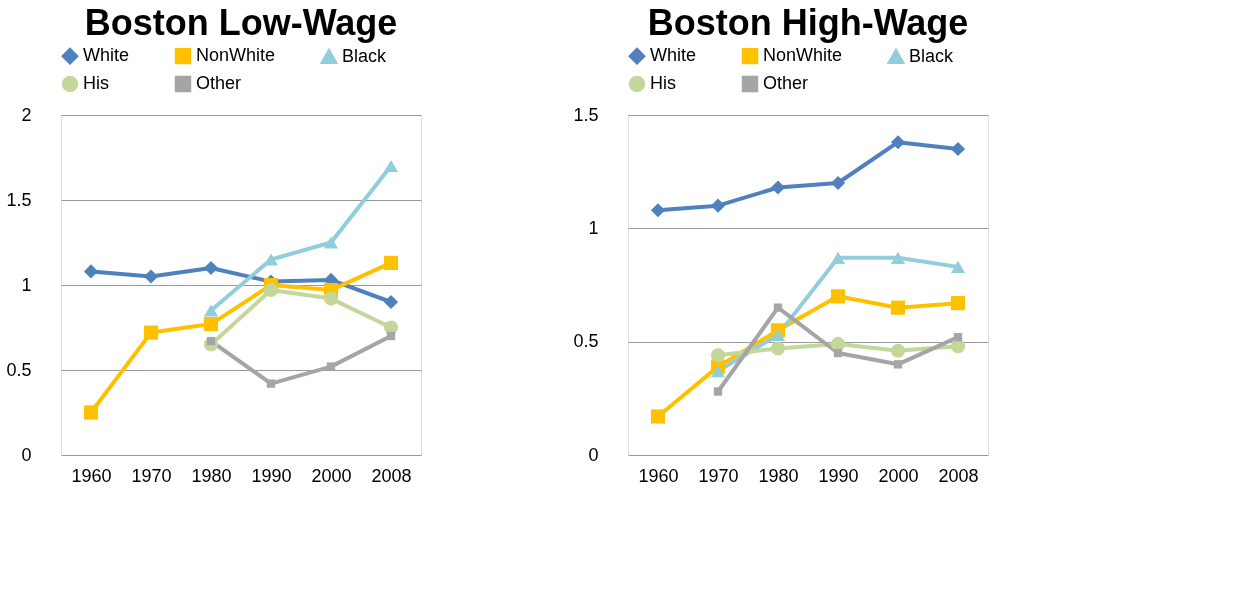 This screenshot has height=600, width=1254. I want to click on chart-title: Boston High-Wage, so click(808, 22).